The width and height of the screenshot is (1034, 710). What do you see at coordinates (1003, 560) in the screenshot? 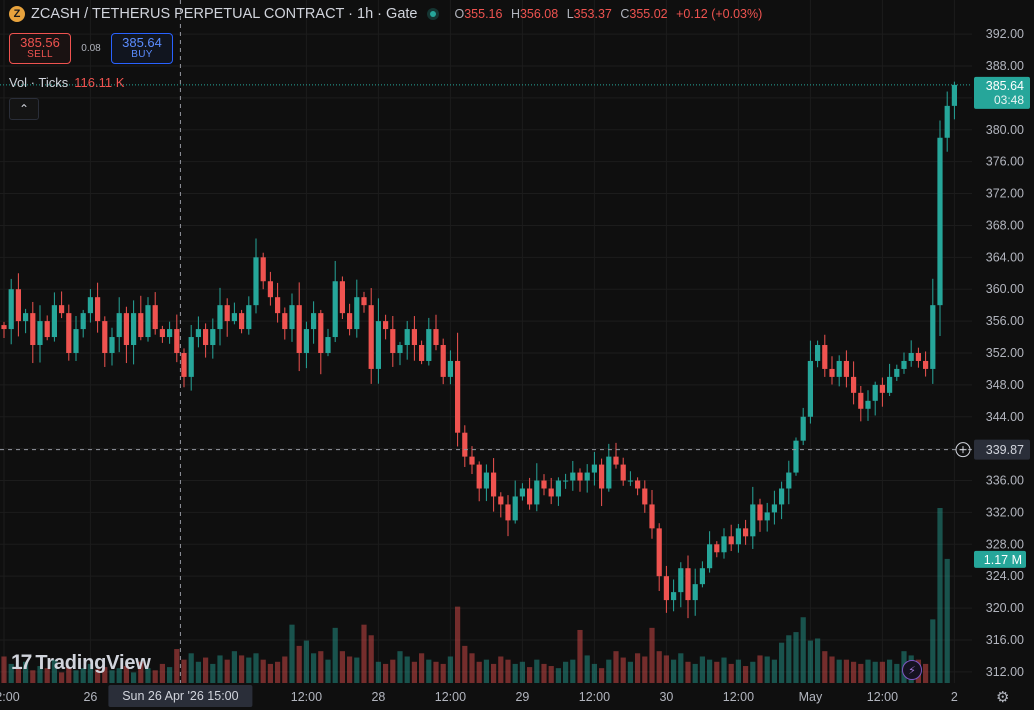
I see `volume-last-label-text: 1.17 M` at bounding box center [1003, 560].